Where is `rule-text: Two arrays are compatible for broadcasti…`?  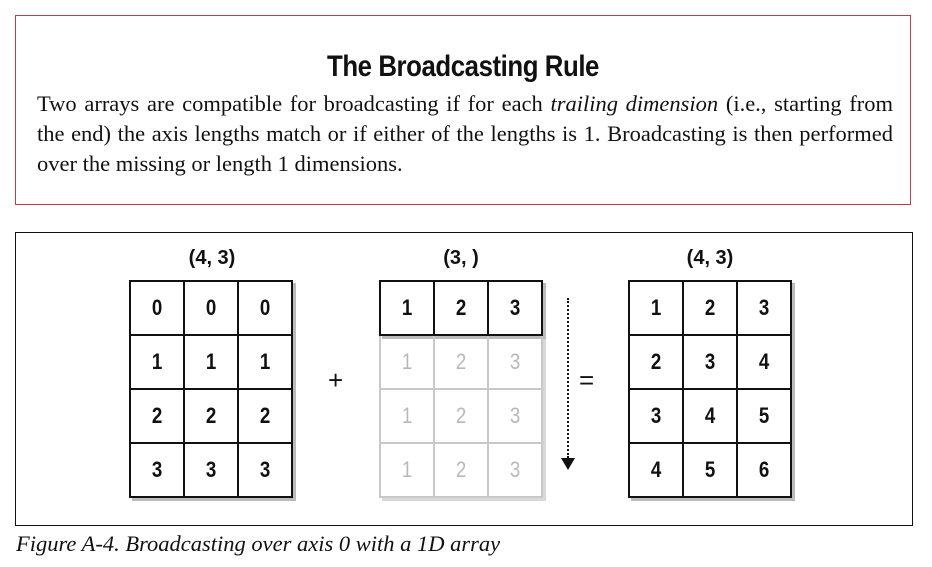
rule-text: Two arrays are compatible for broadcasti… is located at coordinates (465, 134).